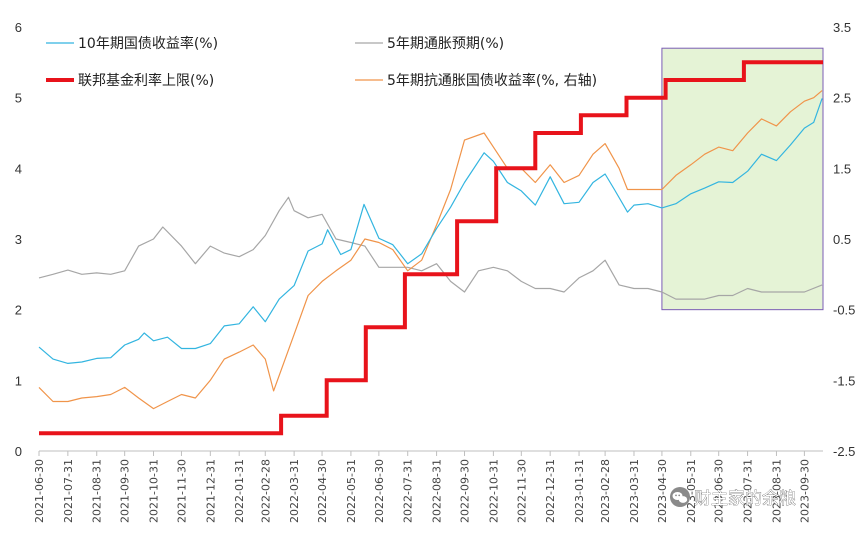 This screenshot has height=535, width=865. What do you see at coordinates (239, 491) in the screenshot?
I see `x-tick-label: 2022-01-31` at bounding box center [239, 491].